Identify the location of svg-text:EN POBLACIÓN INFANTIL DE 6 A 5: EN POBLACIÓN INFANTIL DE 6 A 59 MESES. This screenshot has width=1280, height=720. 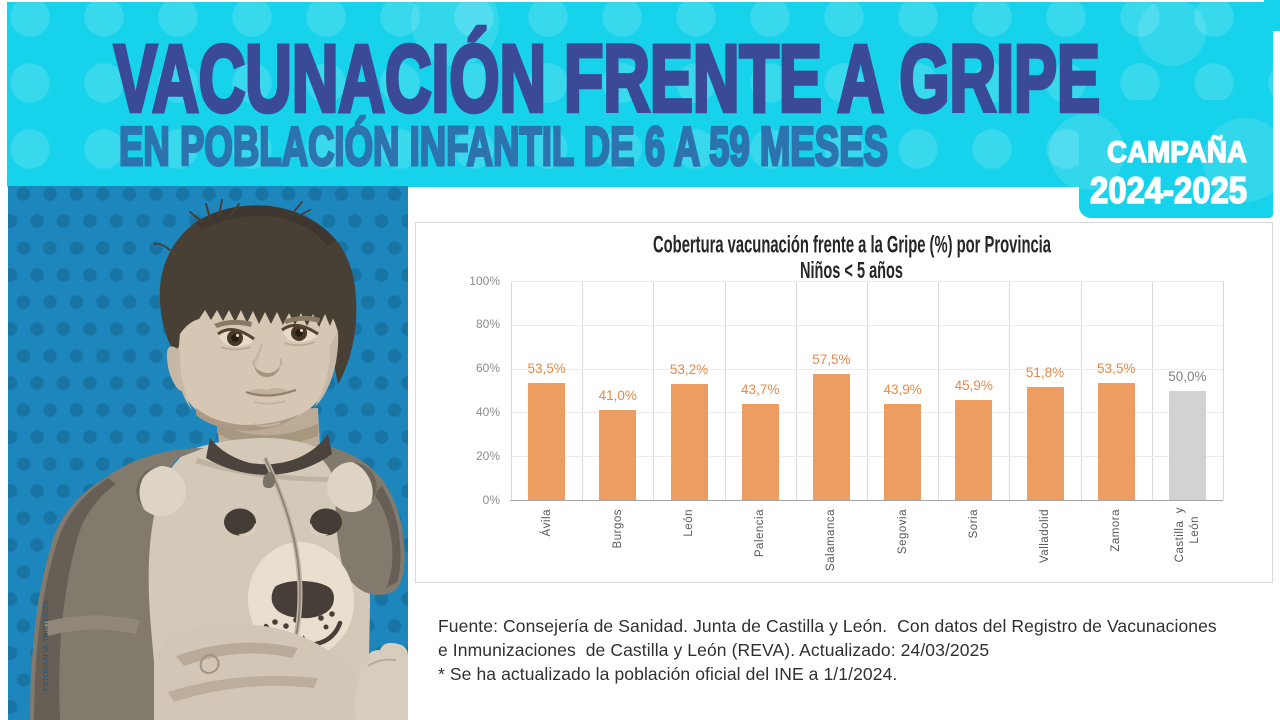
(503, 146).